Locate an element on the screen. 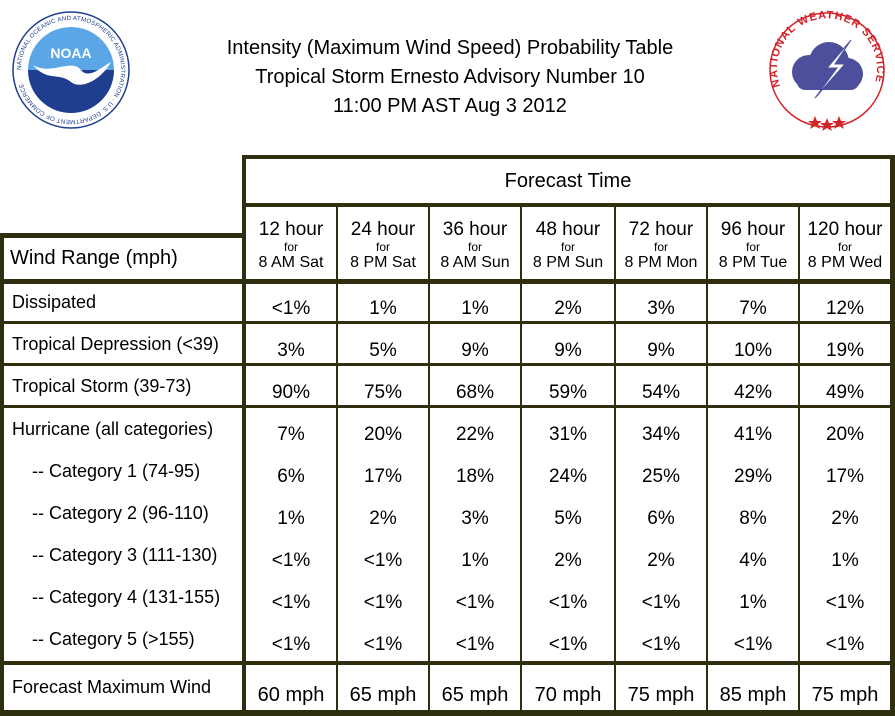  column-header: 24 hour for 8 PM Sat is located at coordinates (383, 246).